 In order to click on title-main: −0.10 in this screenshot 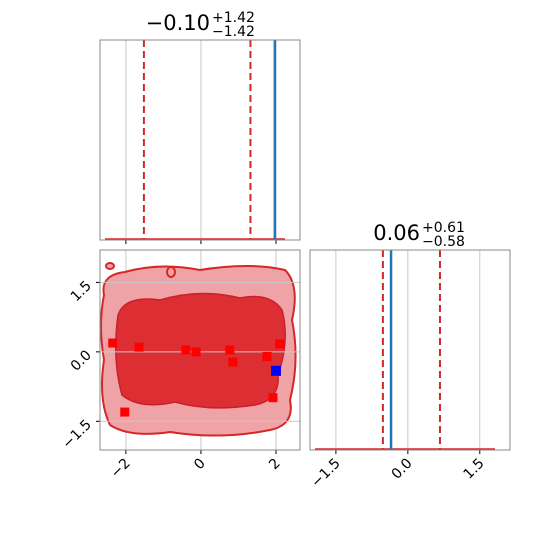, I will do `click(178, 23)`.